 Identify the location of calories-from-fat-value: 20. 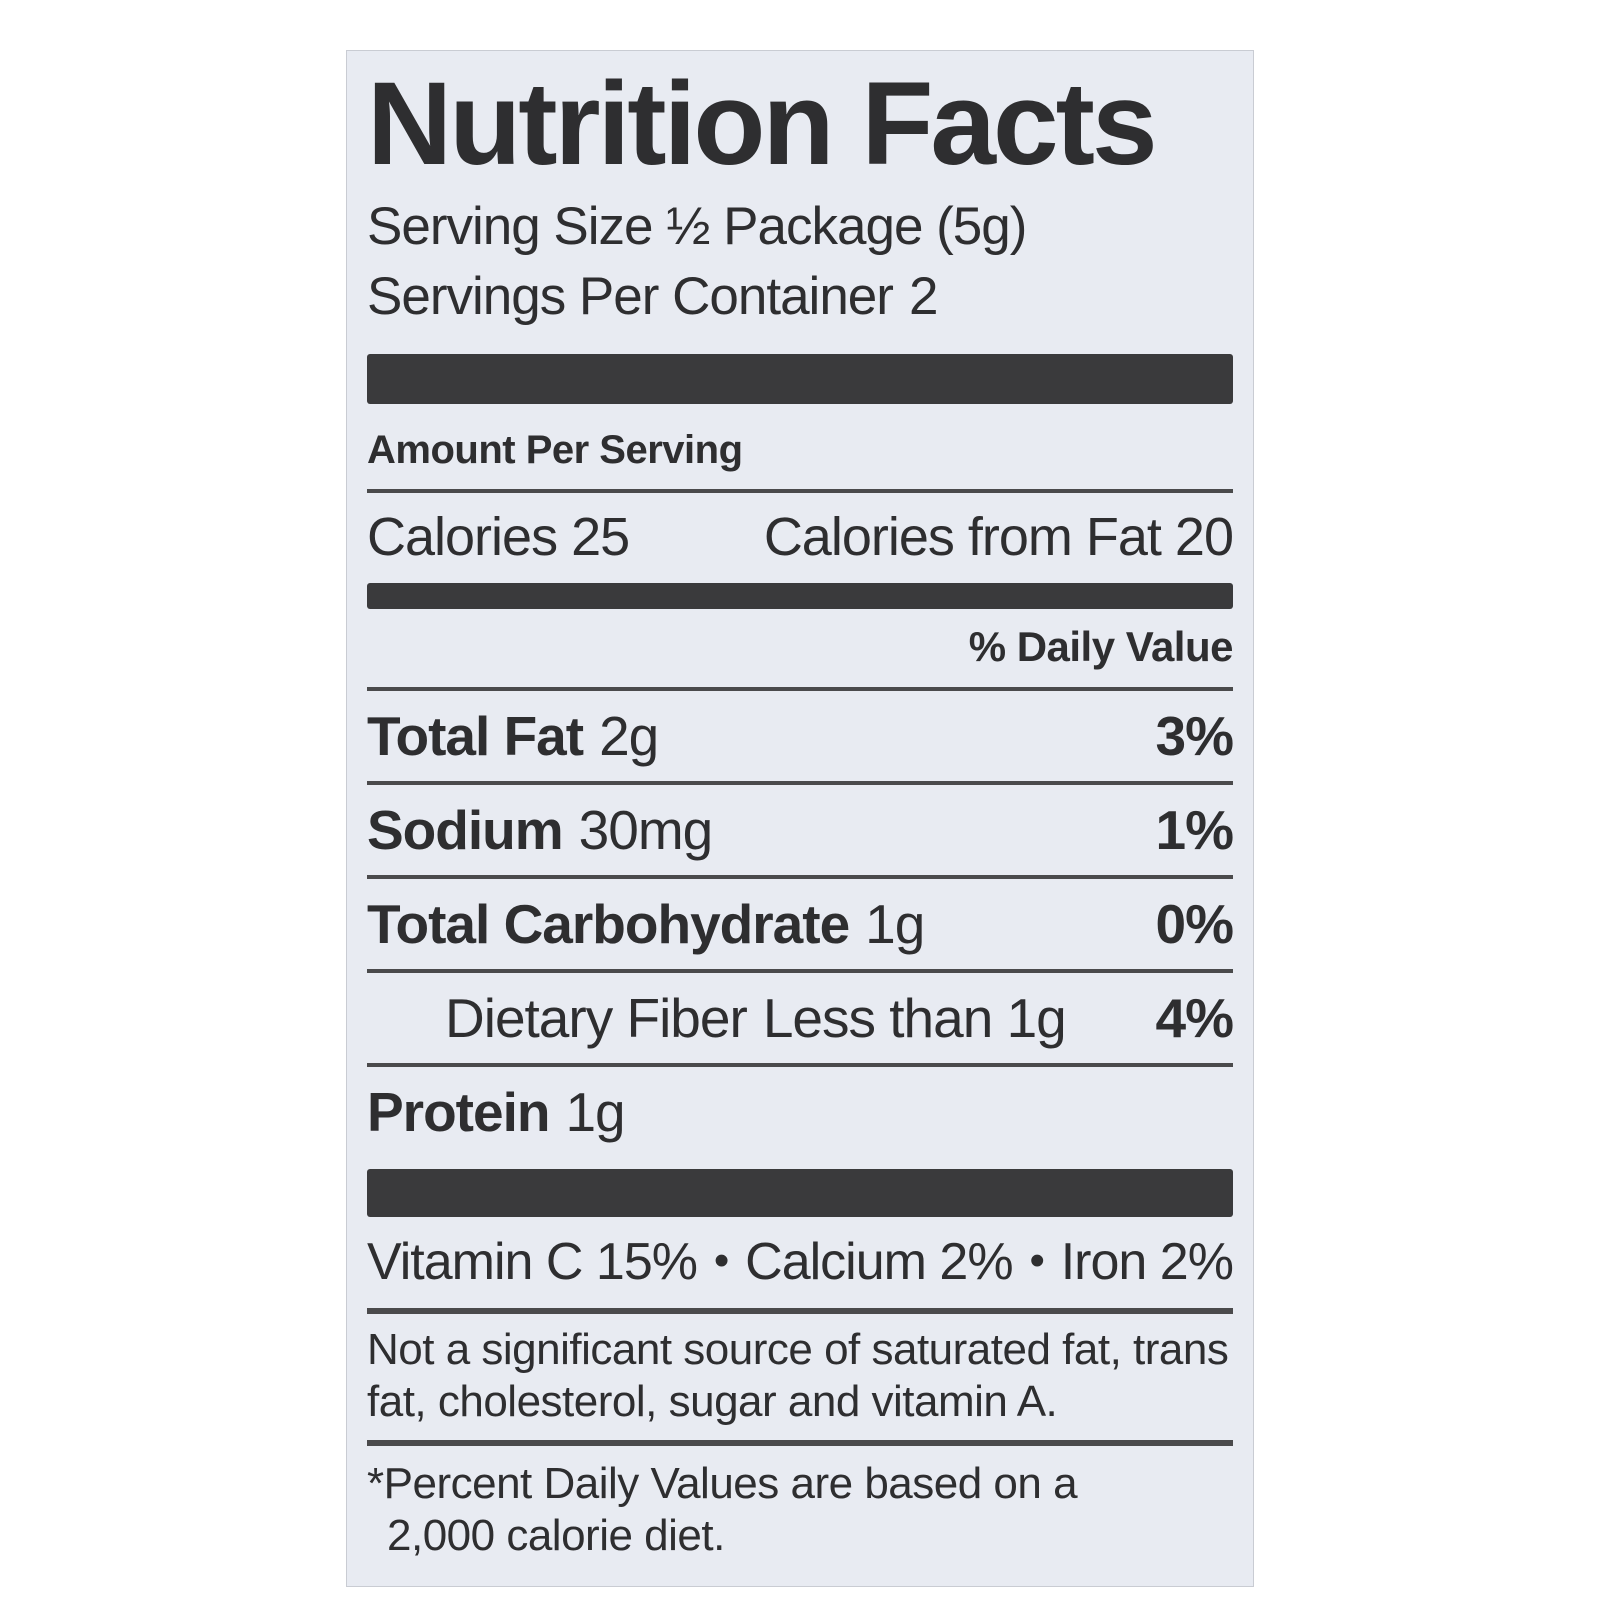
(1204, 536).